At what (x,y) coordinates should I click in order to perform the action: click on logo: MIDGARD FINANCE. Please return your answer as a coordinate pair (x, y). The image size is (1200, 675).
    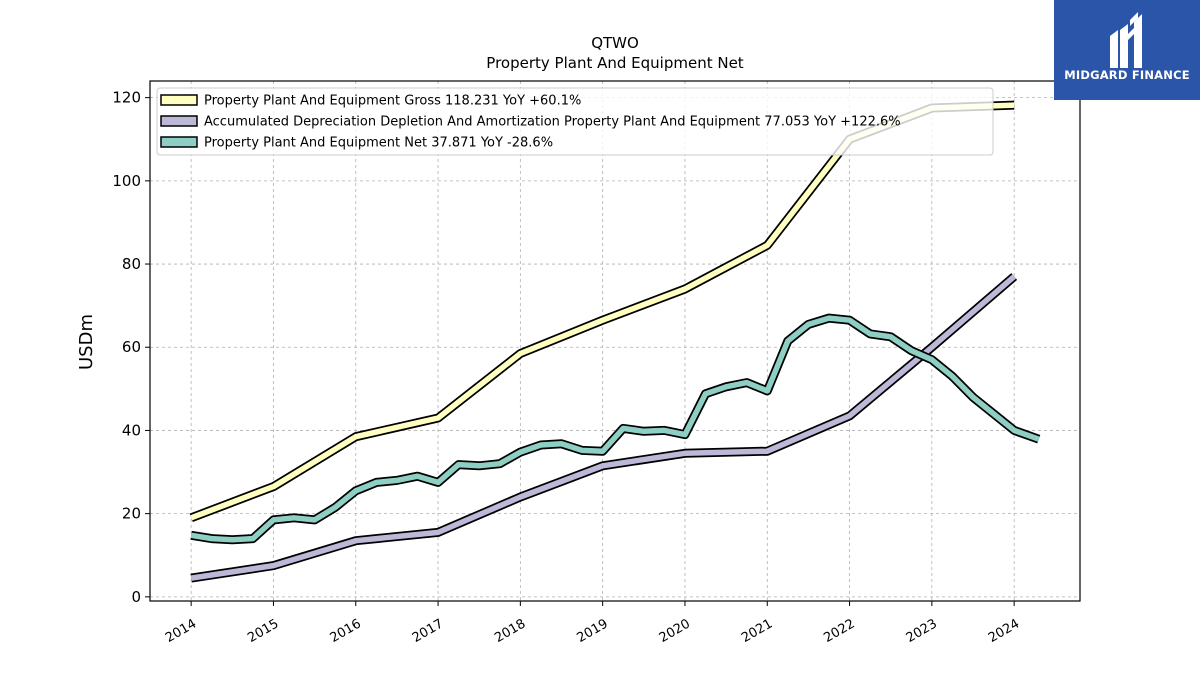
    Looking at the image, I should click on (1127, 50).